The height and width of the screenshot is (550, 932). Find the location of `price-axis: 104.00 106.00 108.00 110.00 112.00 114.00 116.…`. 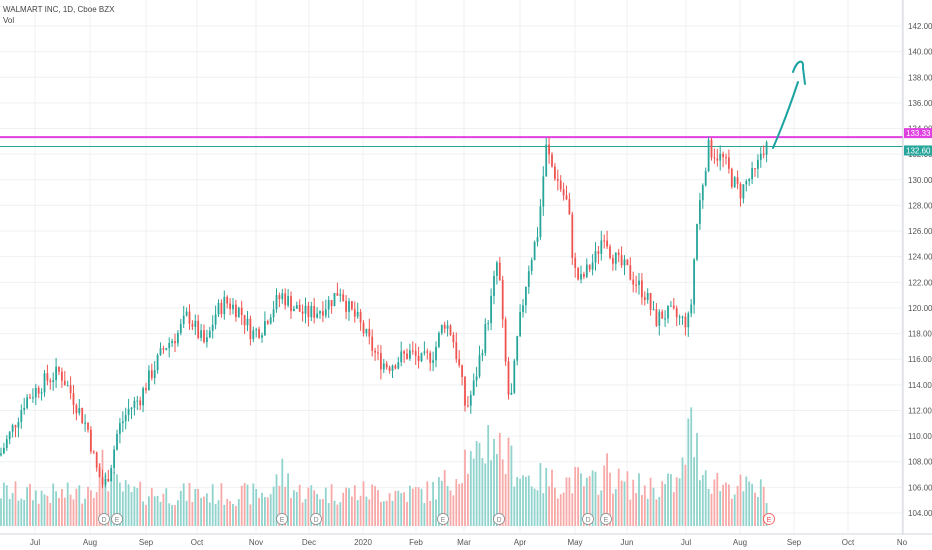

price-axis: 104.00 106.00 108.00 110.00 112.00 114.00 116.… is located at coordinates (917, 267).